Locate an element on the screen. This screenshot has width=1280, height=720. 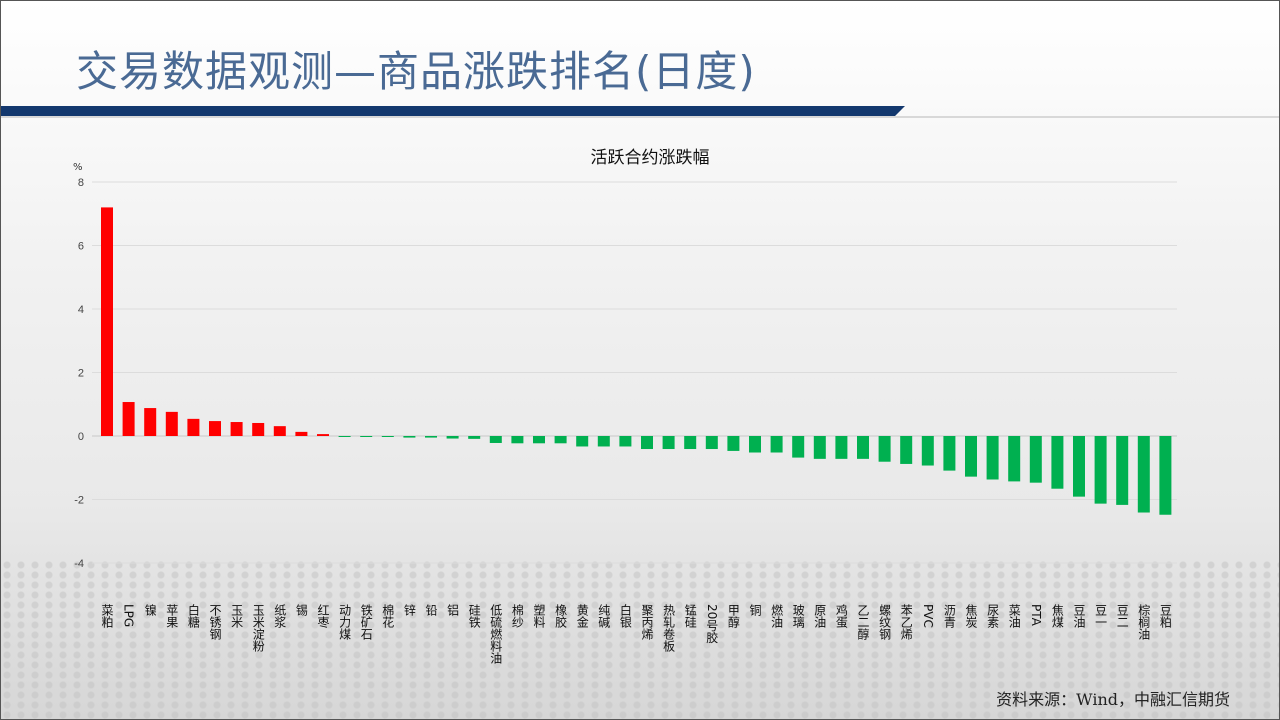
header-divider is located at coordinates (640, 117).